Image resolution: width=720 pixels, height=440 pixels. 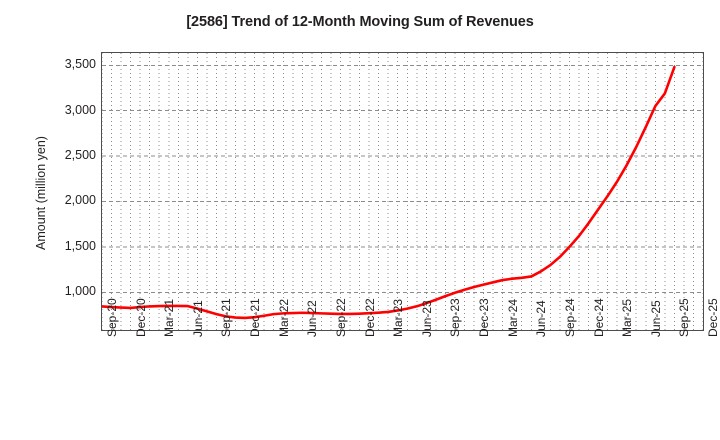 What do you see at coordinates (569, 317) in the screenshot?
I see `x-axis-tick-label: Sep-24` at bounding box center [569, 317].